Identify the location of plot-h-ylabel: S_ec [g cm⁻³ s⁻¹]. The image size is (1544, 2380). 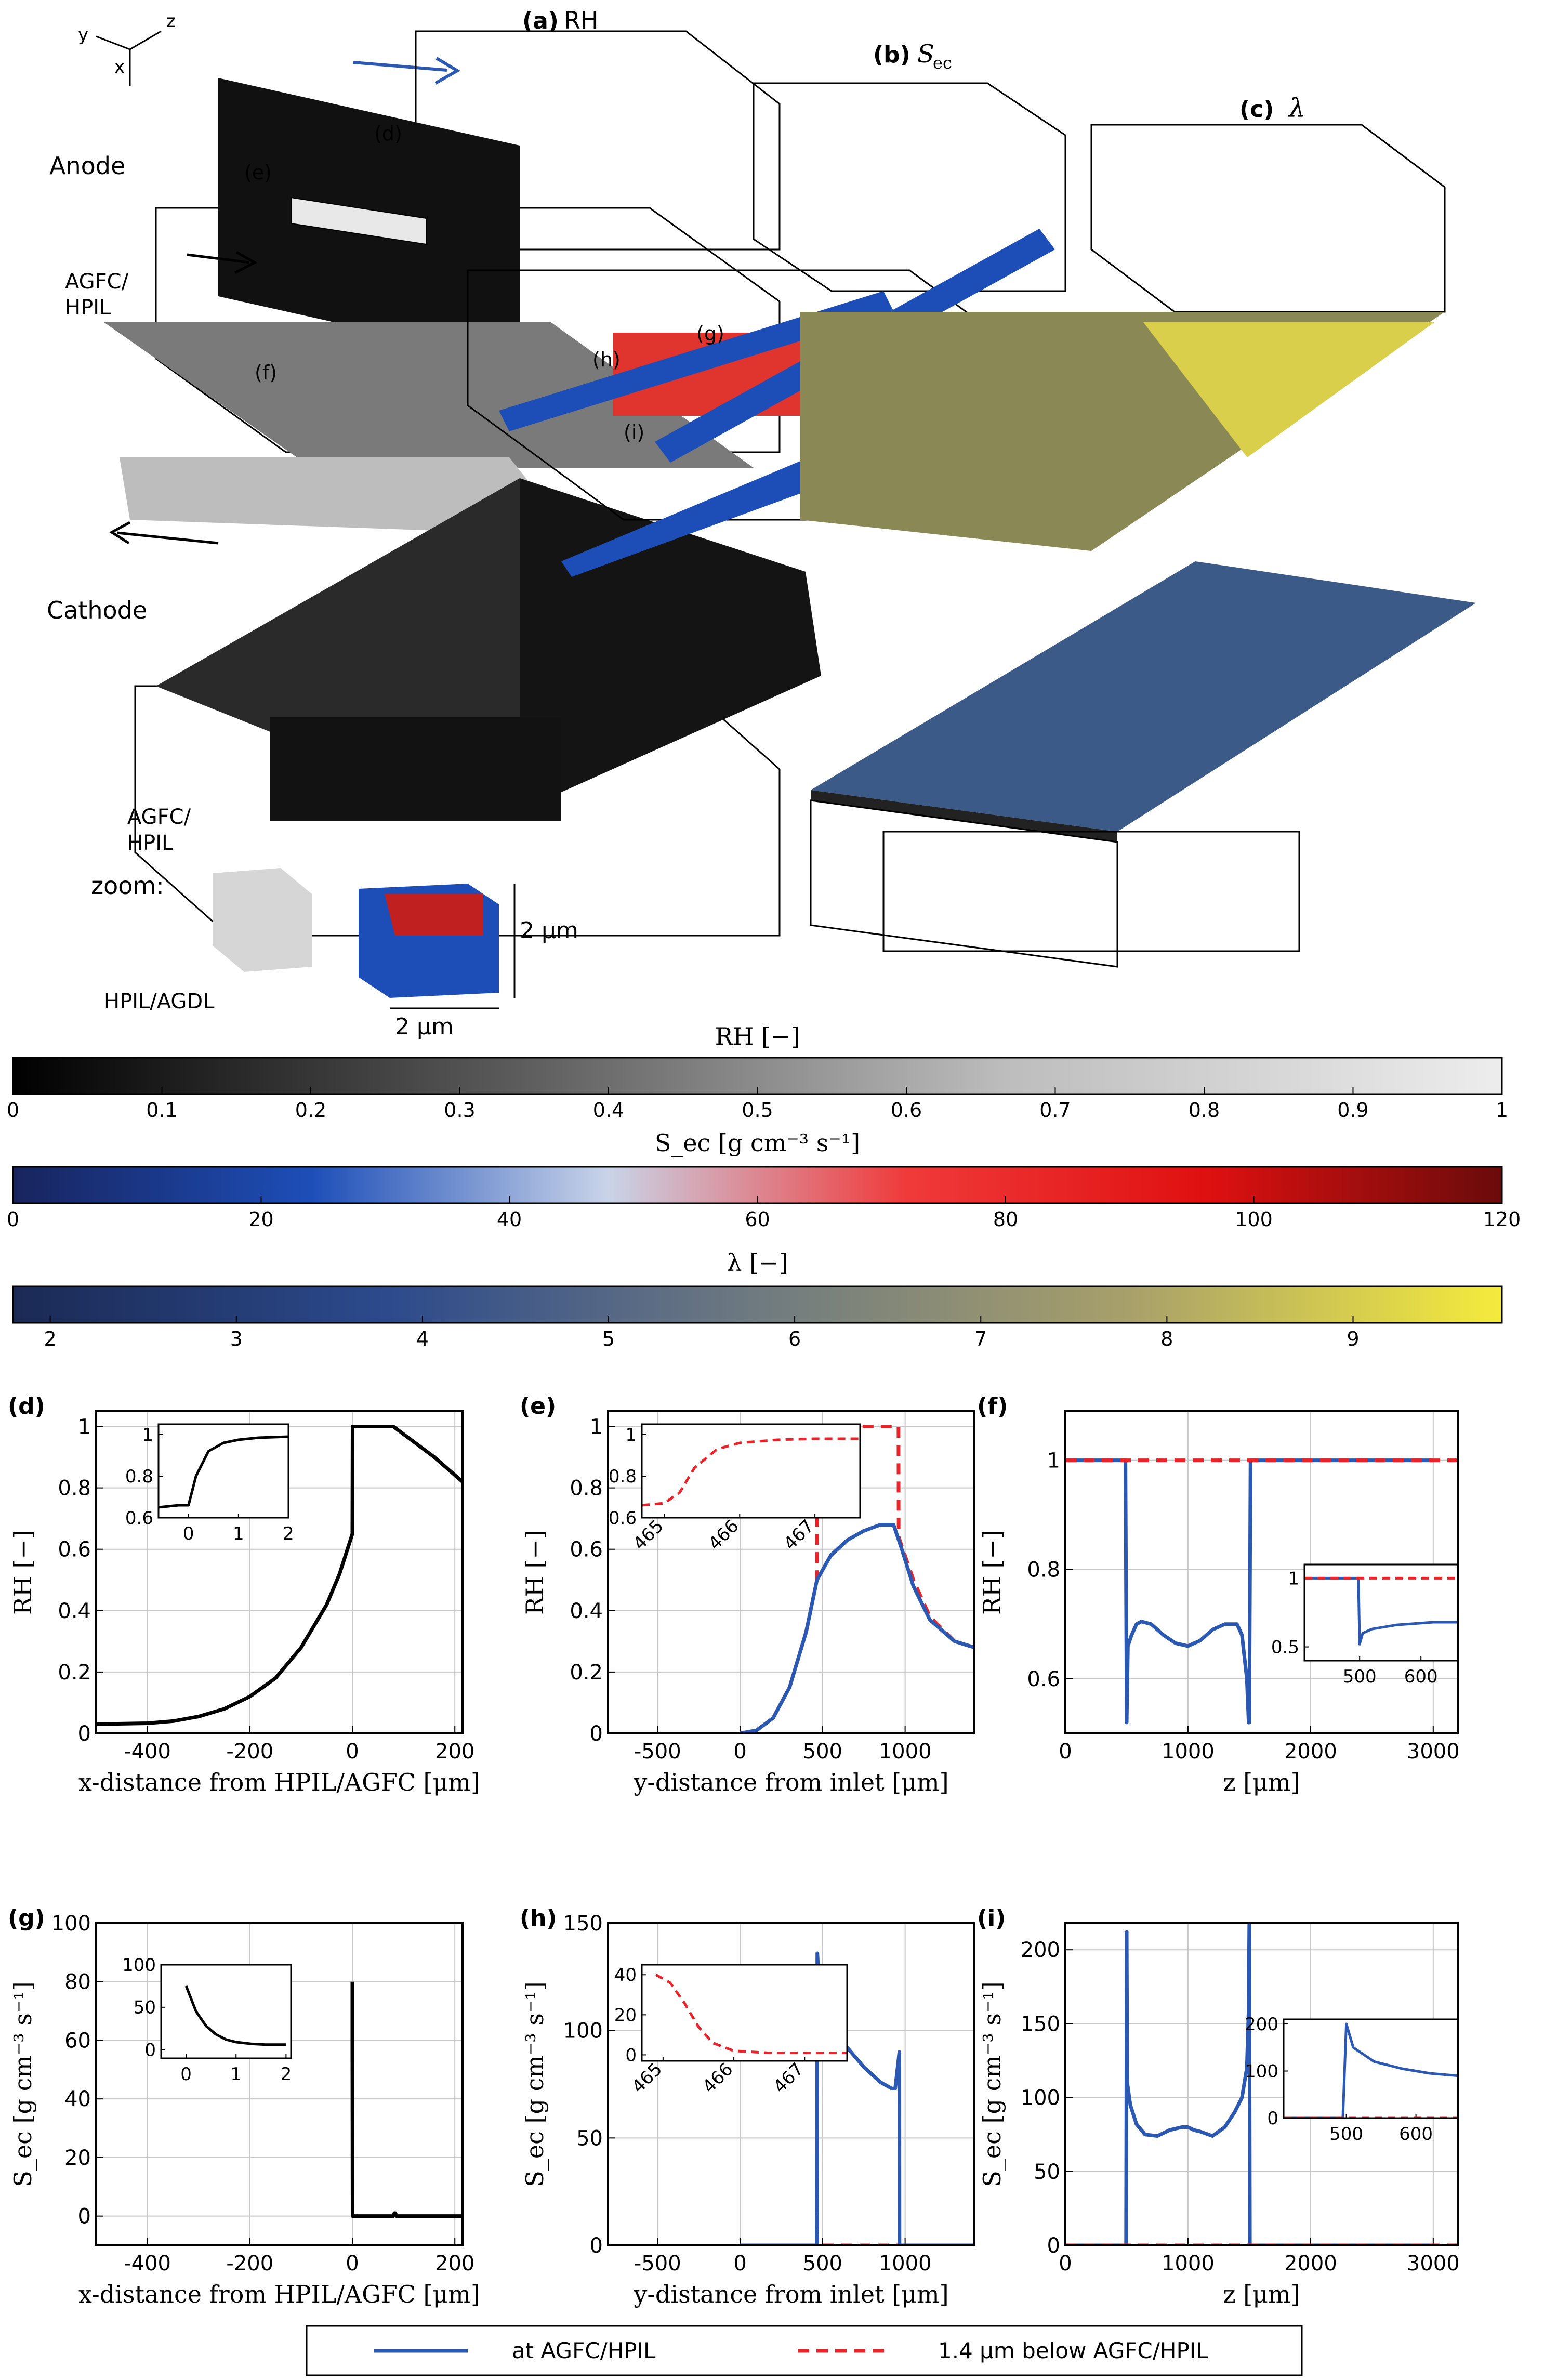
(535, 2084).